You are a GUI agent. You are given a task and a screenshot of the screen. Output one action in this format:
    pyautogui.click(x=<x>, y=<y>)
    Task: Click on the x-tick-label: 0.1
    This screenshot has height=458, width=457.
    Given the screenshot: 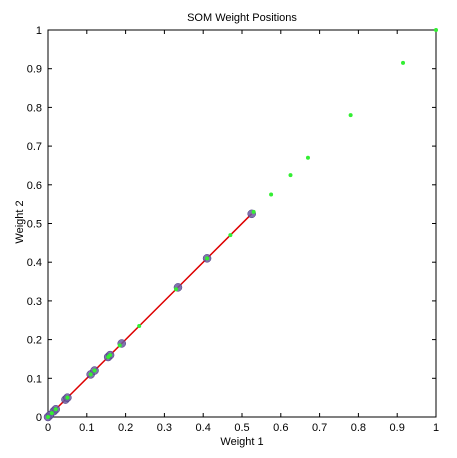 What is the action you would take?
    pyautogui.click(x=86, y=428)
    